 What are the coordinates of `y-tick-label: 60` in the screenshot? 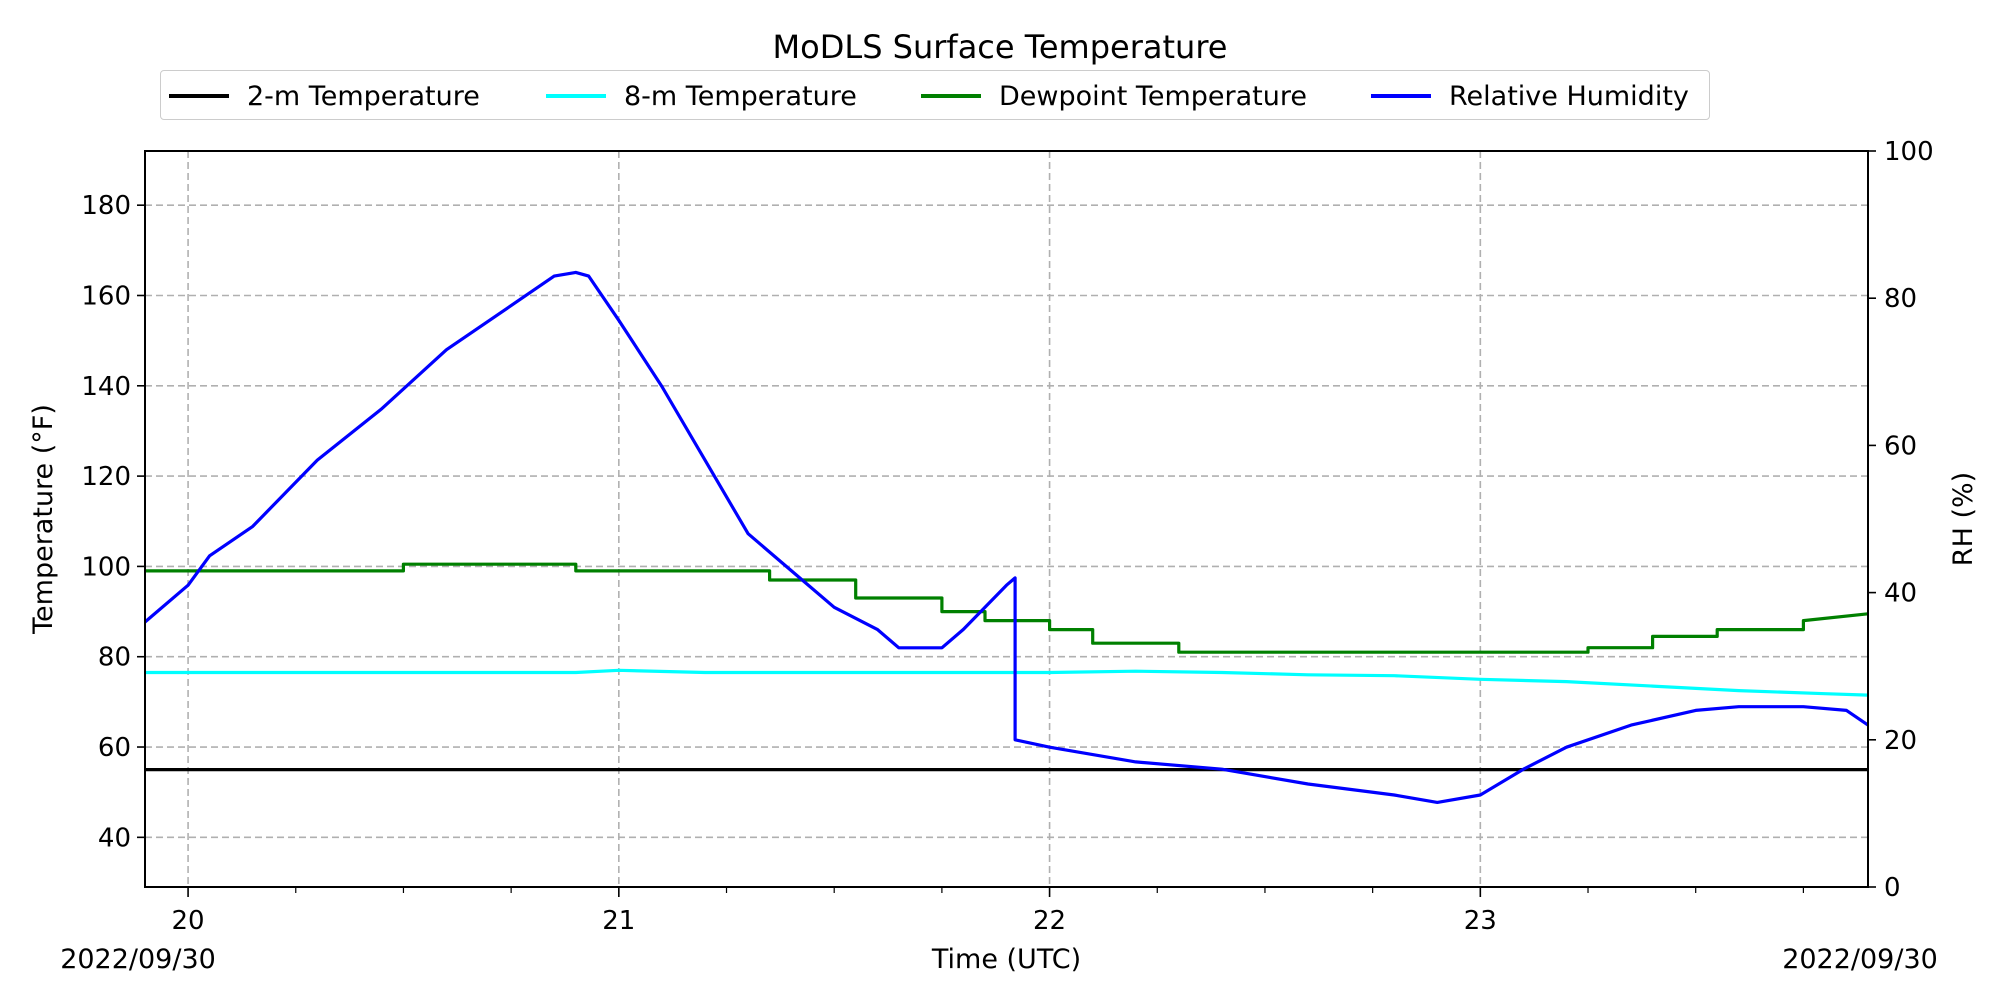 It's located at (114, 748).